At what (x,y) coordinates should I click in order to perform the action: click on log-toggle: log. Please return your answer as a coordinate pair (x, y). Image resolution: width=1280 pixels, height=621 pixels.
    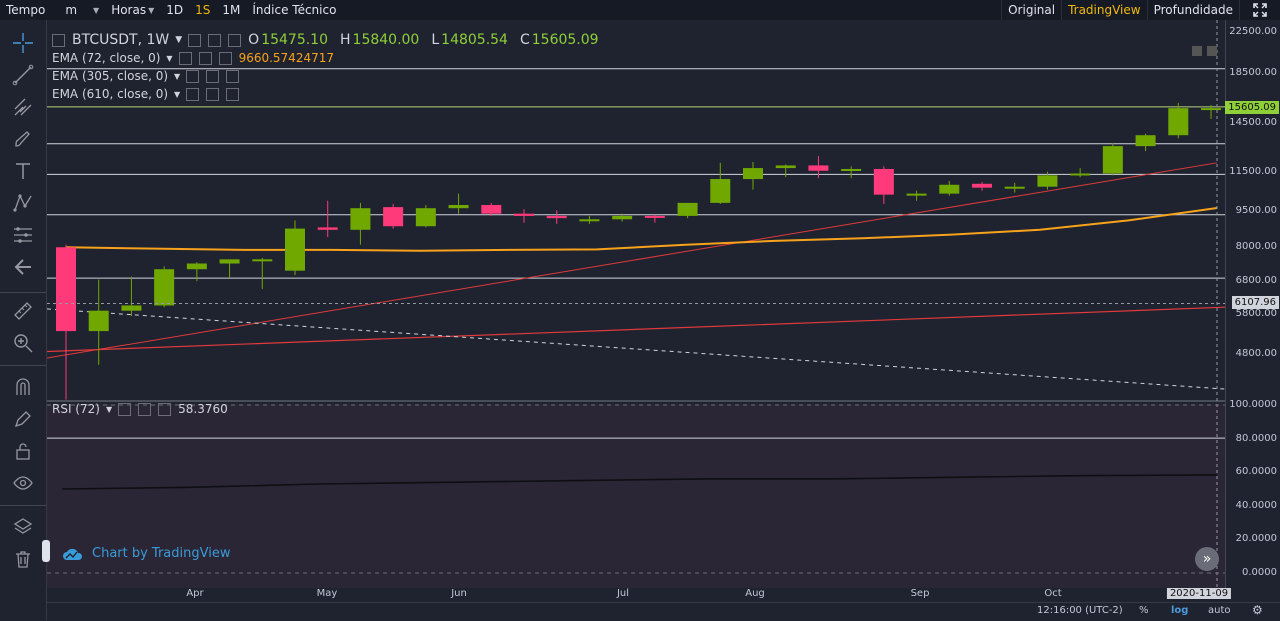
    Looking at the image, I should click on (1180, 610).